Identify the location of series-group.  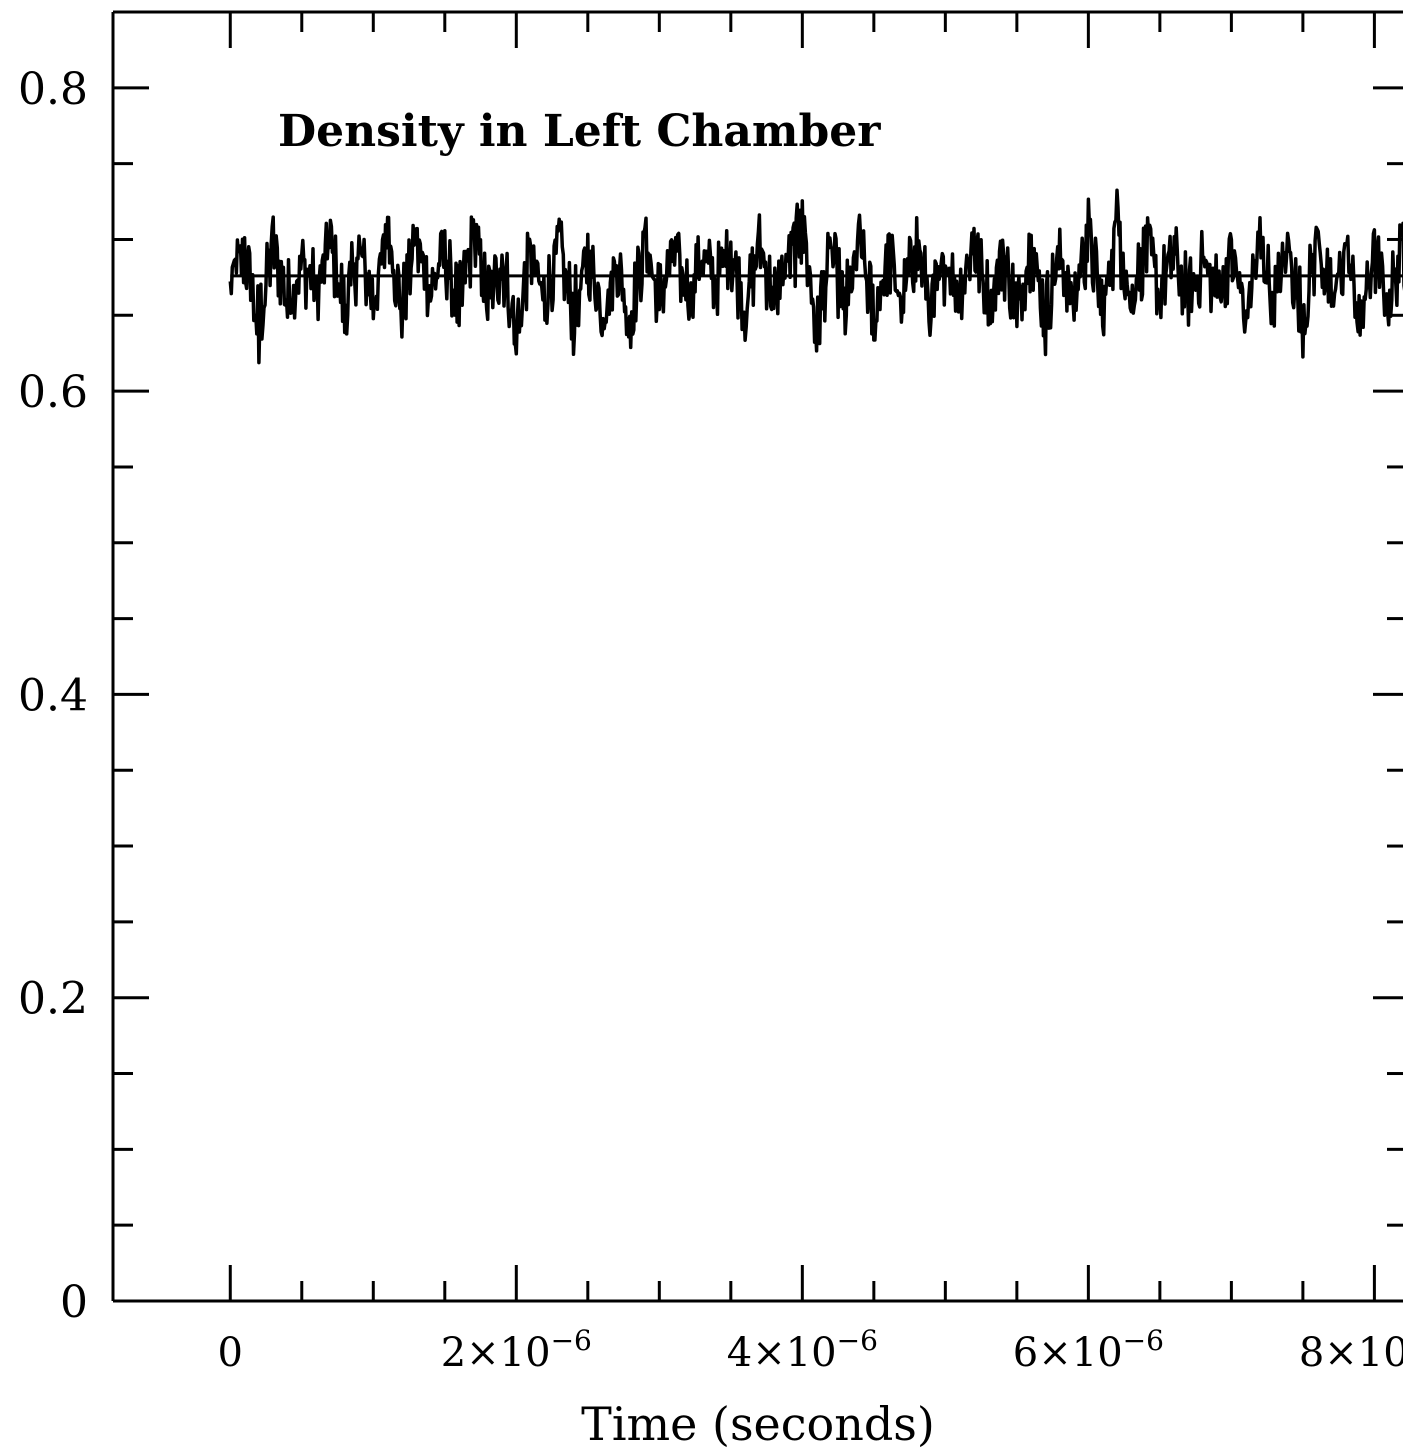
(815, 276).